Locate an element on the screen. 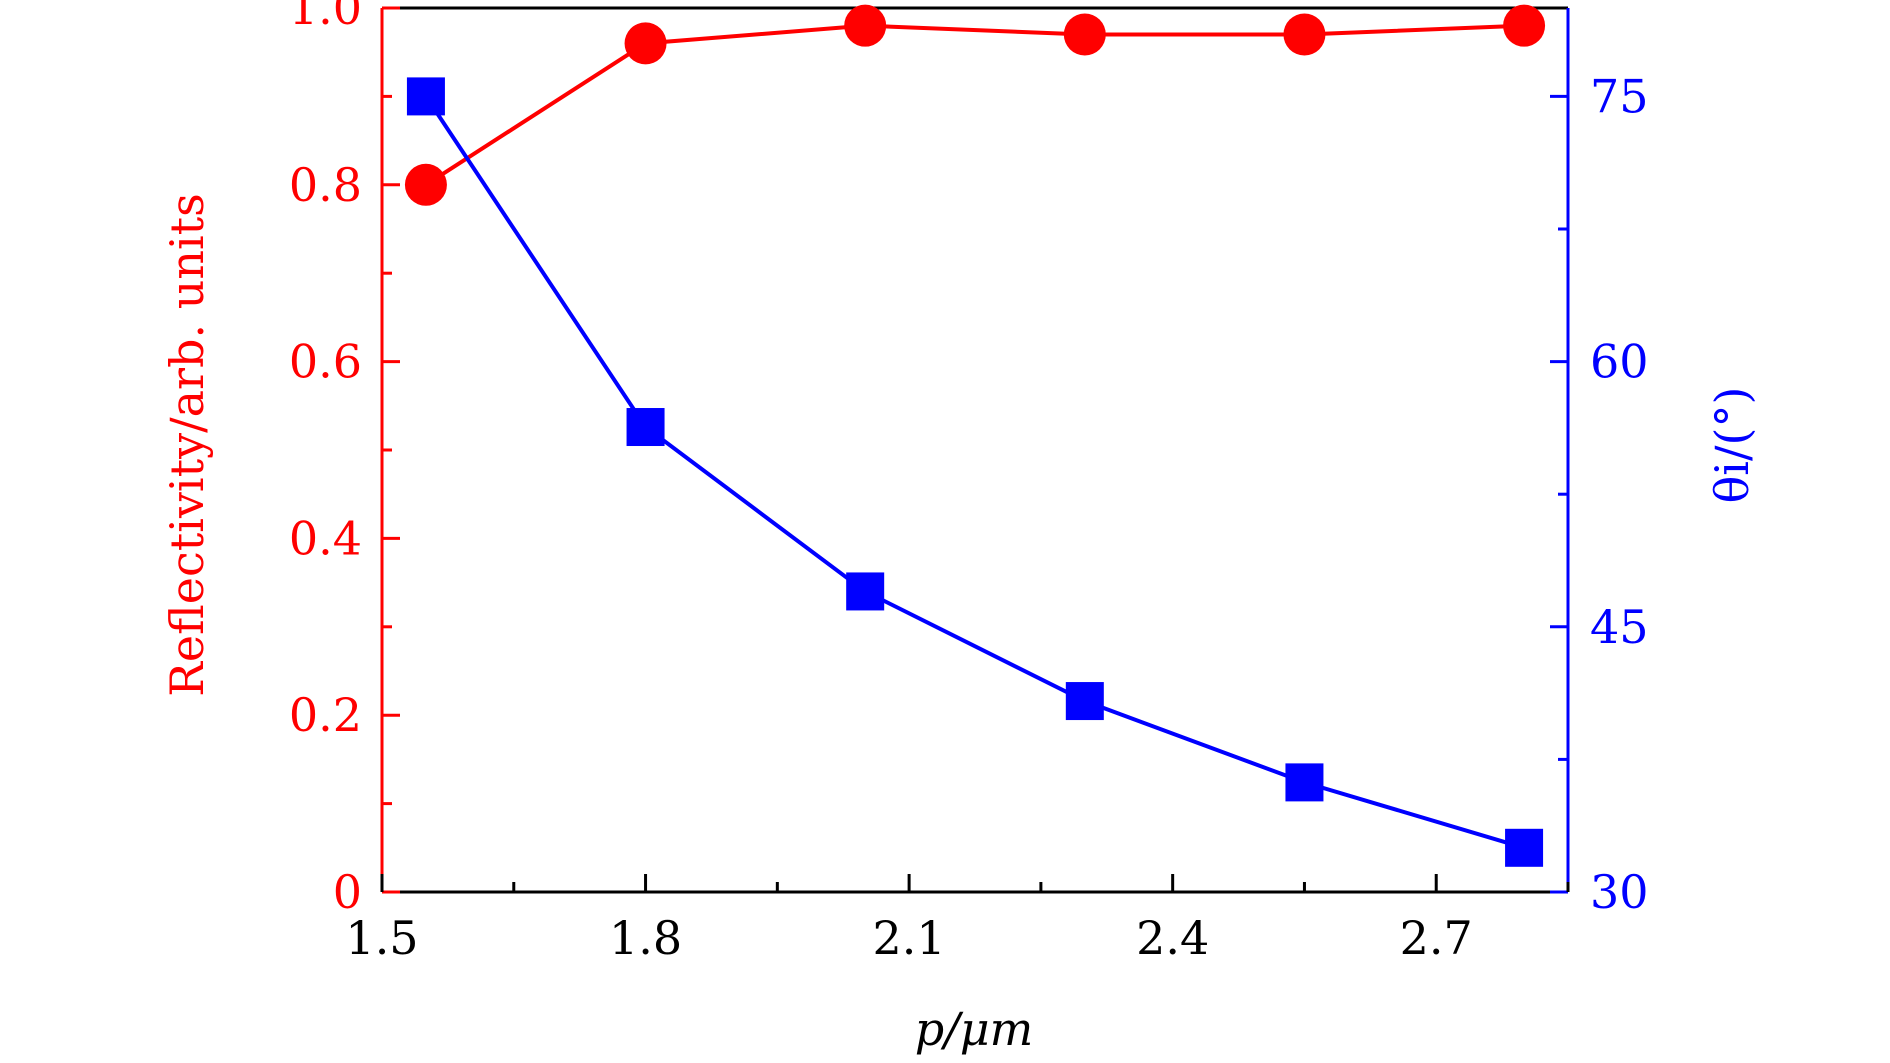 The height and width of the screenshot is (1063, 1890). x-axis-title: p/μm is located at coordinates (974, 1029).